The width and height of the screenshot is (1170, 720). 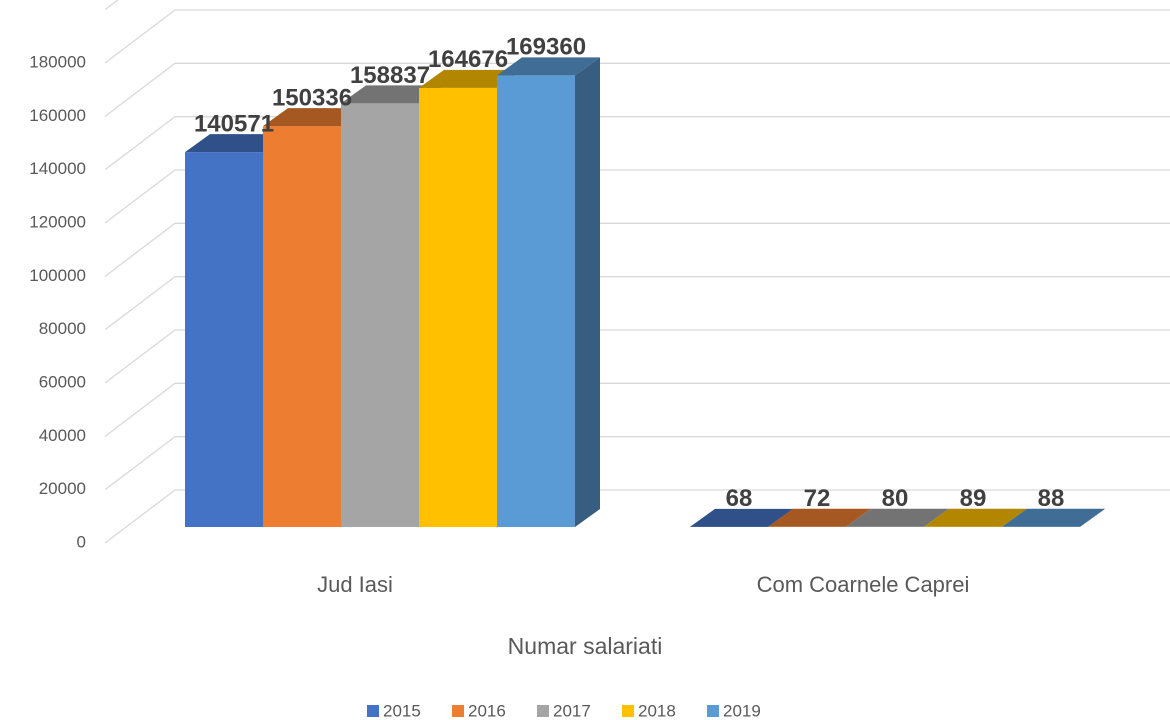 I want to click on y-tick-label: 20000, so click(x=62, y=488).